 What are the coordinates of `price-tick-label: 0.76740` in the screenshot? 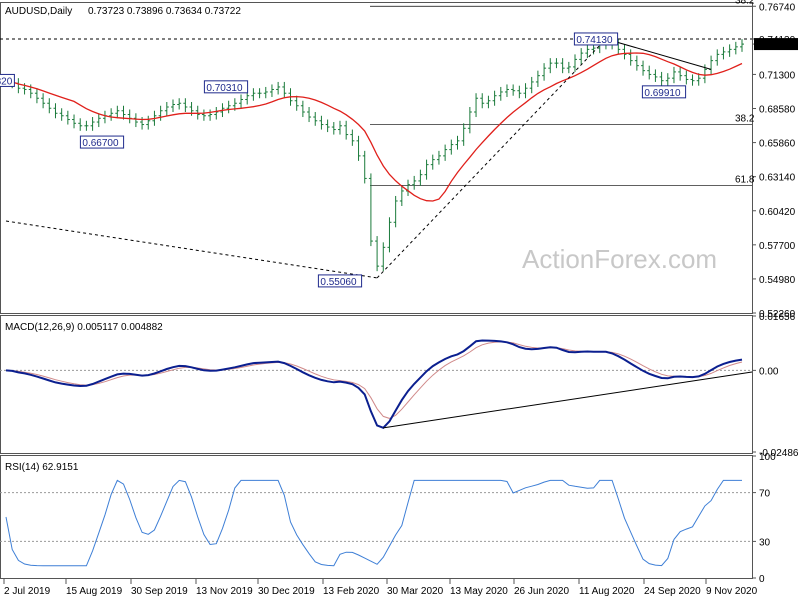 It's located at (777, 7).